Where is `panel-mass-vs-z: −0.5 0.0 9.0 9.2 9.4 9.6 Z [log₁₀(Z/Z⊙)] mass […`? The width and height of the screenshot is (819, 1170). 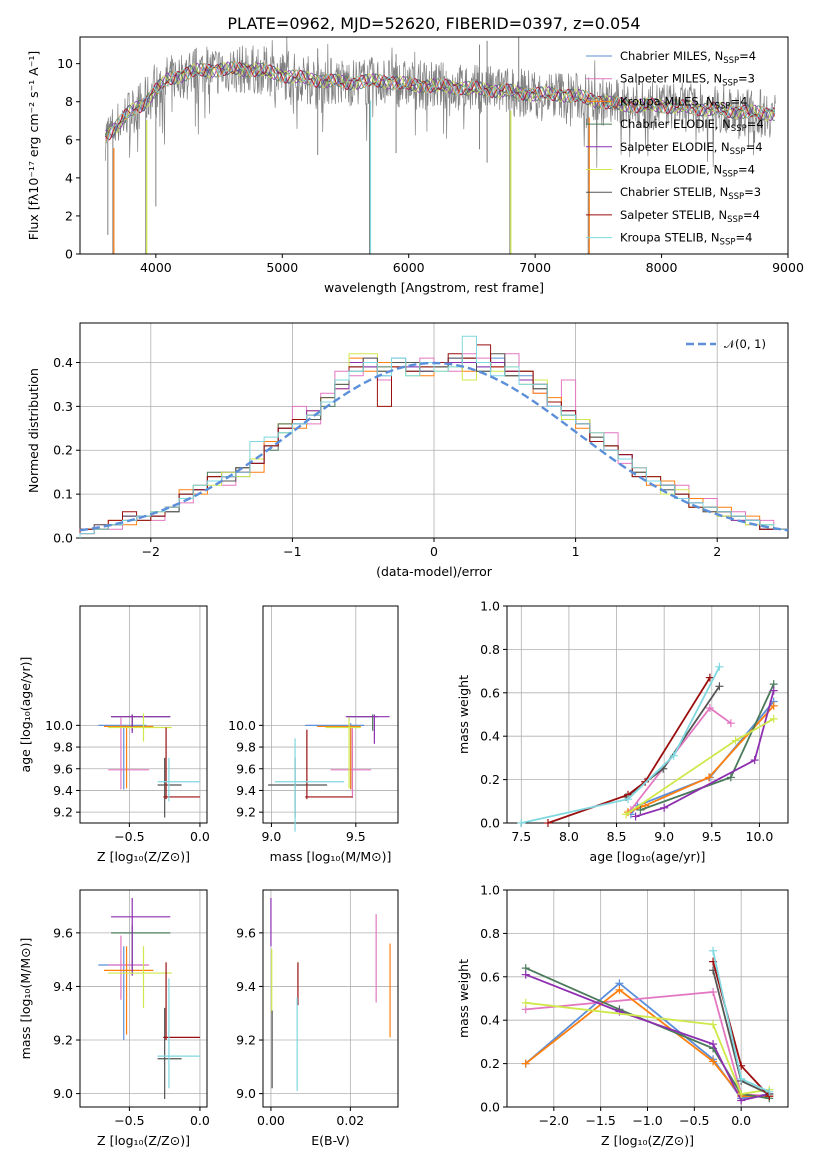
panel-mass-vs-z: −0.5 0.0 9.0 9.2 9.4 9.6 Z [log₁₀(Z/Z⊙)] mass [… is located at coordinates (114, 1018).